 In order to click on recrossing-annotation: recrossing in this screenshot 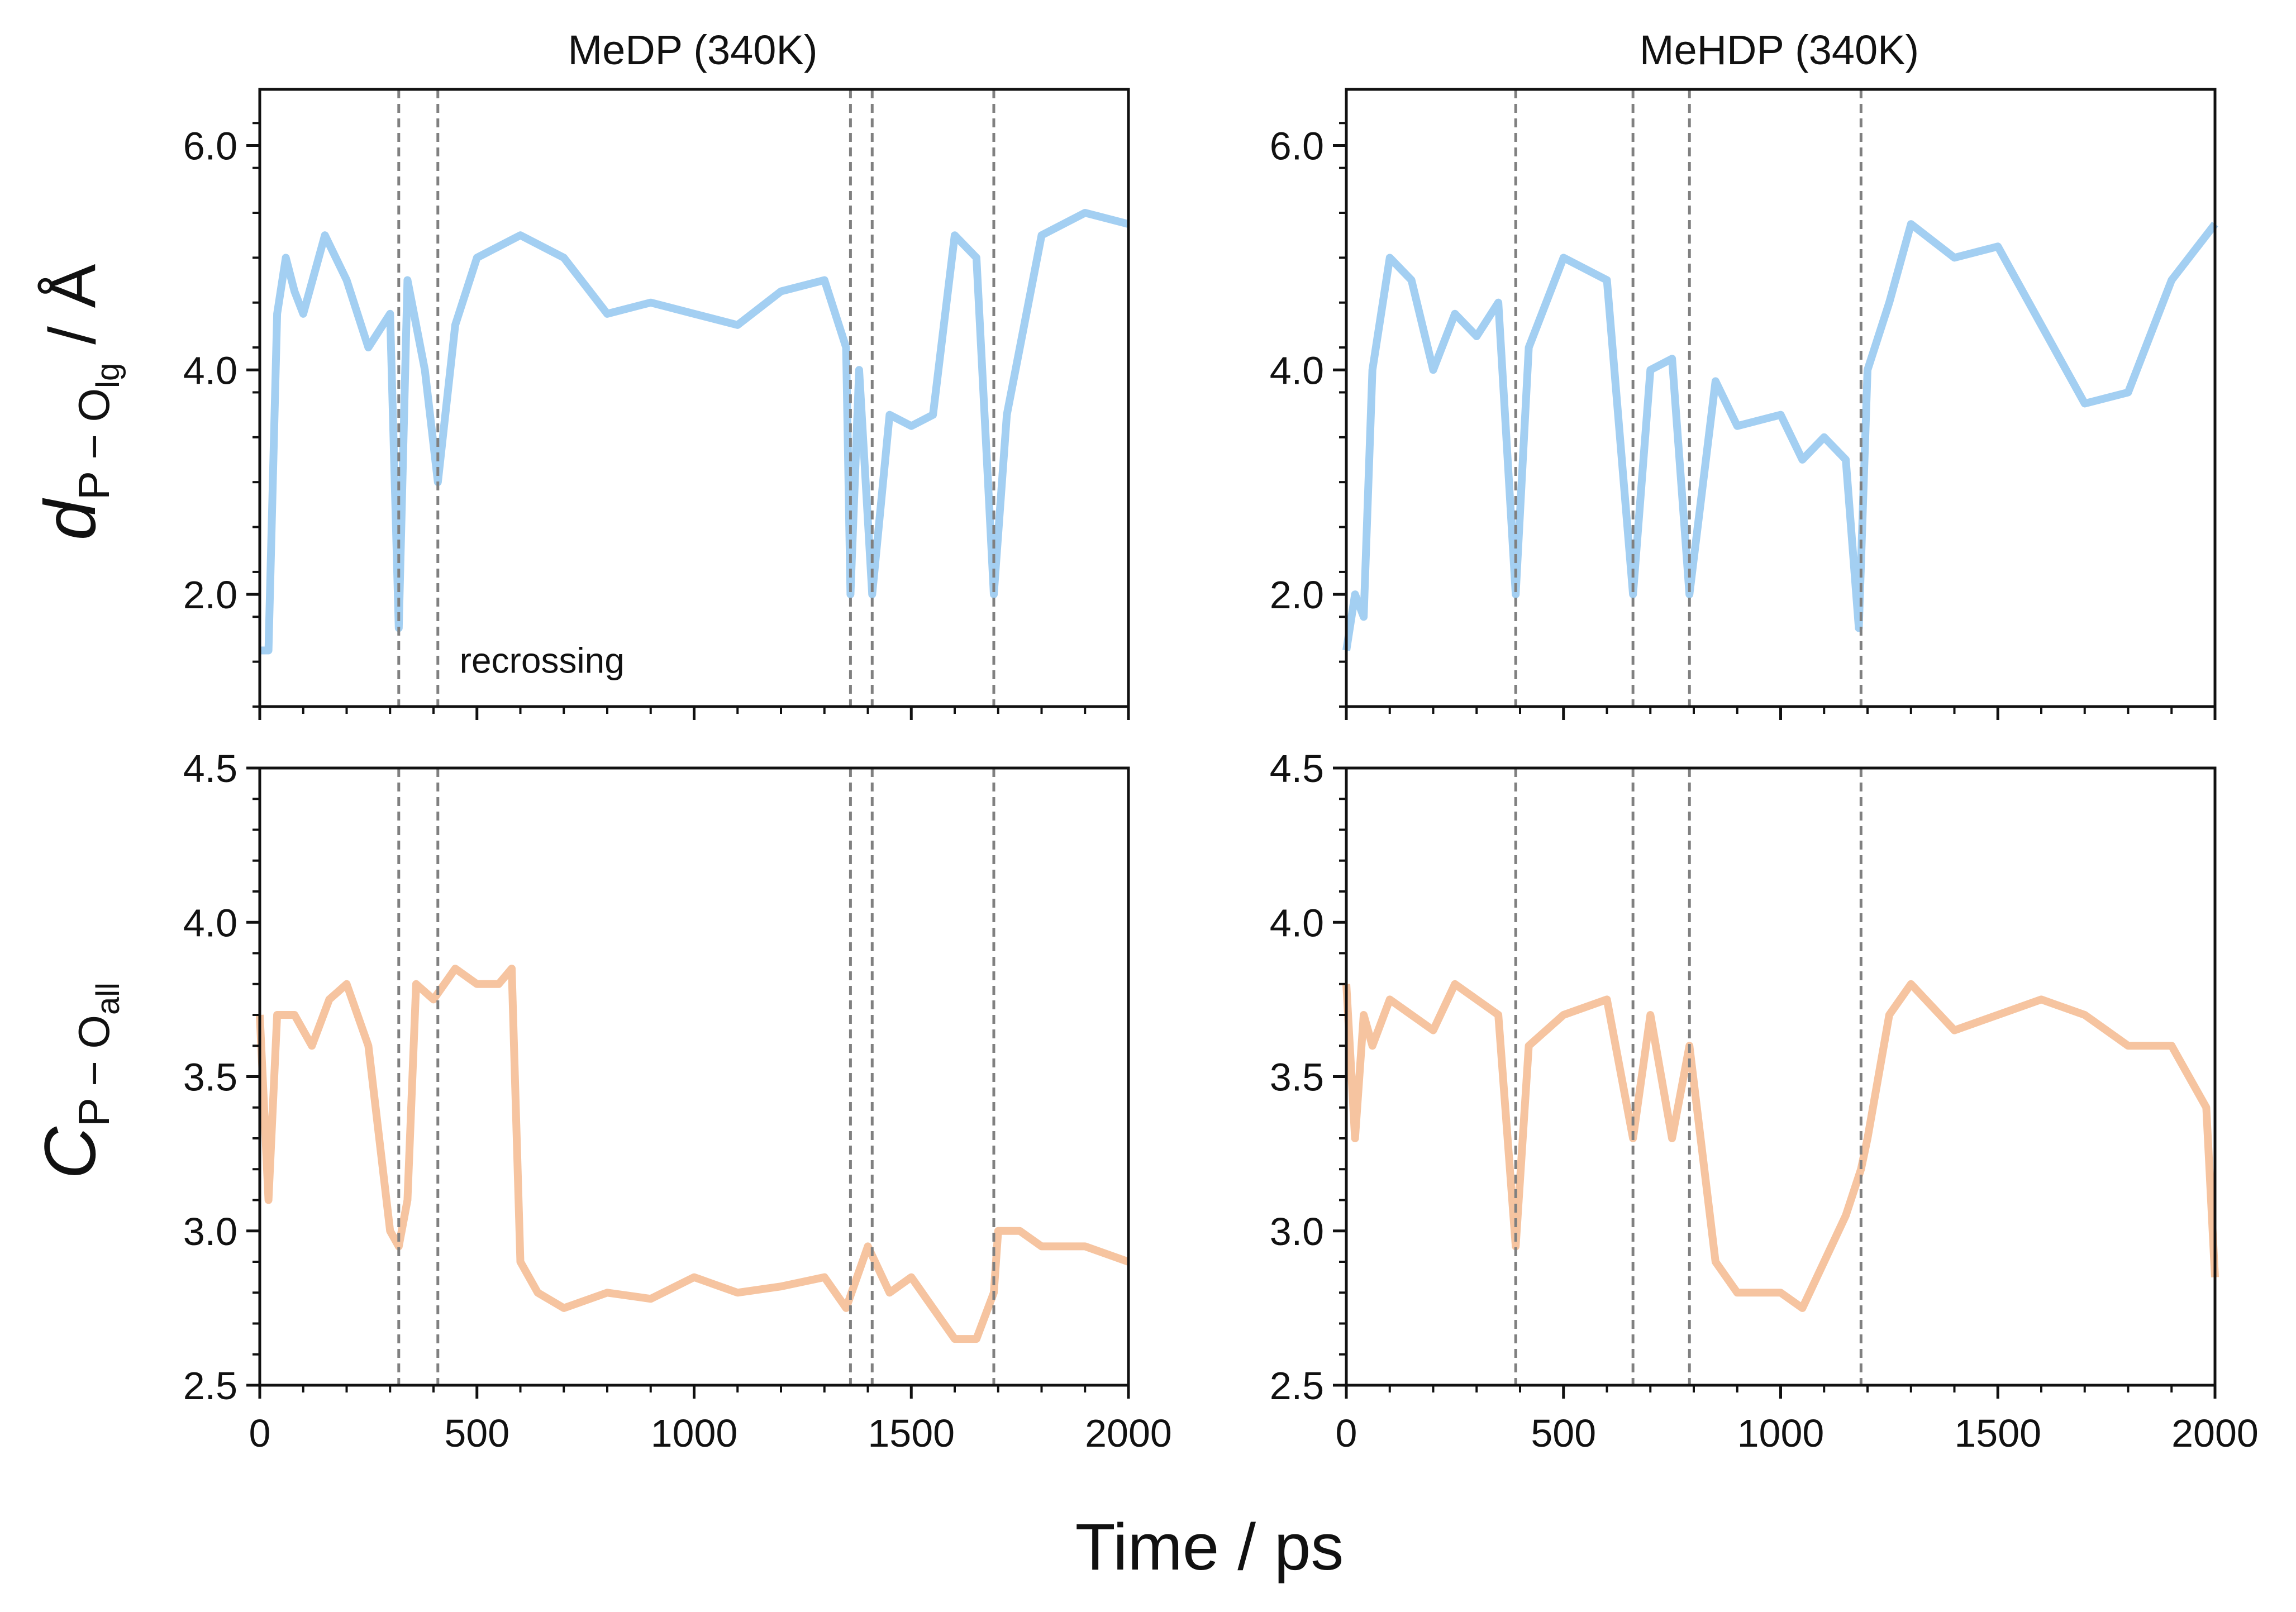, I will do `click(542, 661)`.